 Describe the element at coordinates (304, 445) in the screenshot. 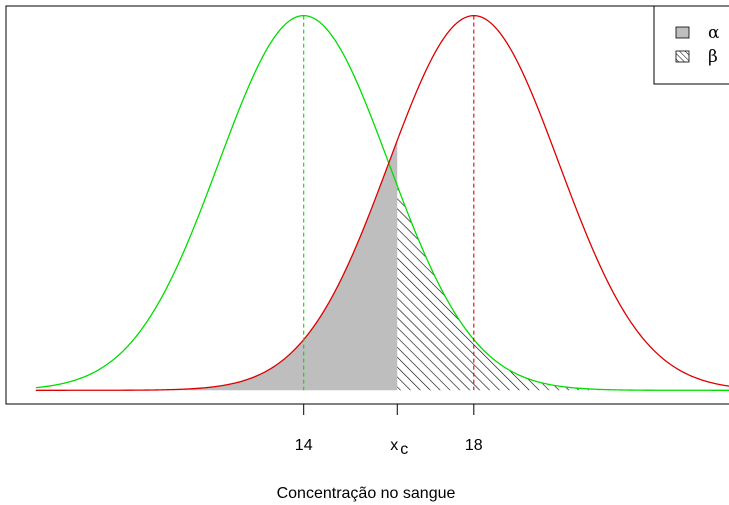

I see `x-tick-label-0: 14` at that location.